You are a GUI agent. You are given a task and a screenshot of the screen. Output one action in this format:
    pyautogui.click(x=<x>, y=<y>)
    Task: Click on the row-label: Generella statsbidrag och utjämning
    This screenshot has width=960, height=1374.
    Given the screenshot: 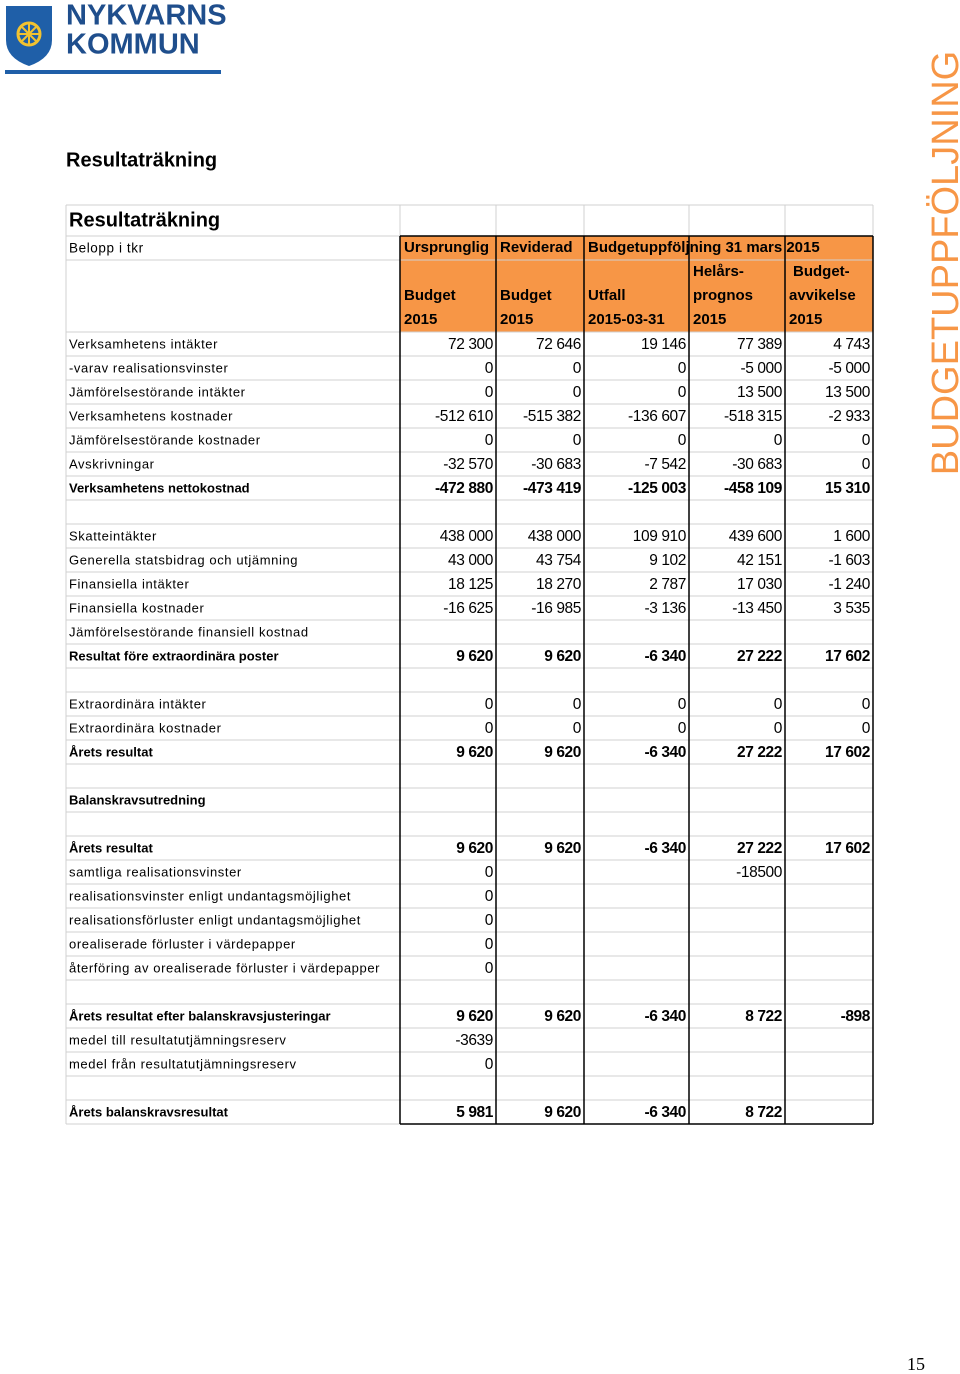 What is the action you would take?
    pyautogui.click(x=183, y=559)
    